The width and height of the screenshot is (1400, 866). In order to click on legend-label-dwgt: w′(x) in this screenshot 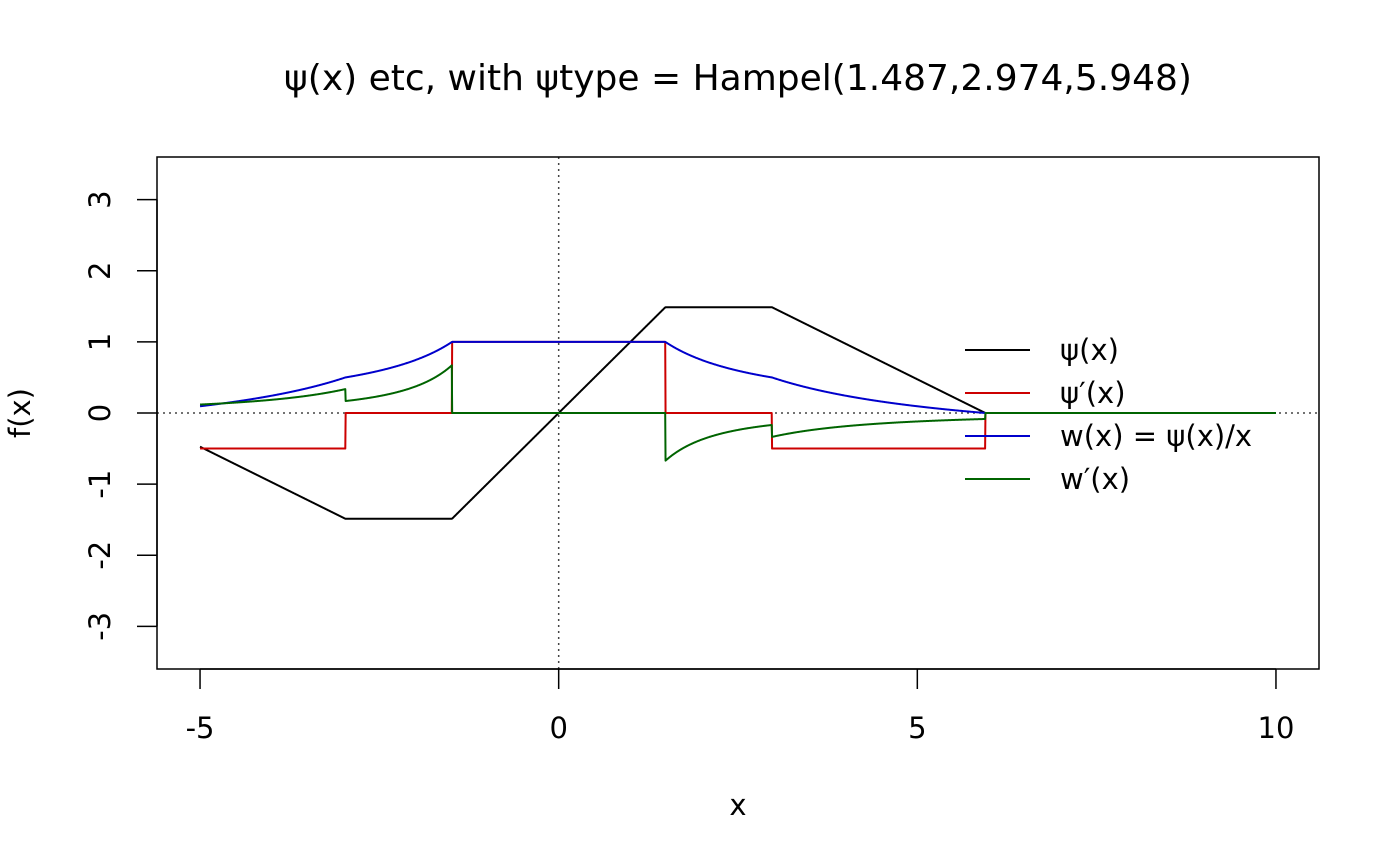, I will do `click(1095, 479)`.